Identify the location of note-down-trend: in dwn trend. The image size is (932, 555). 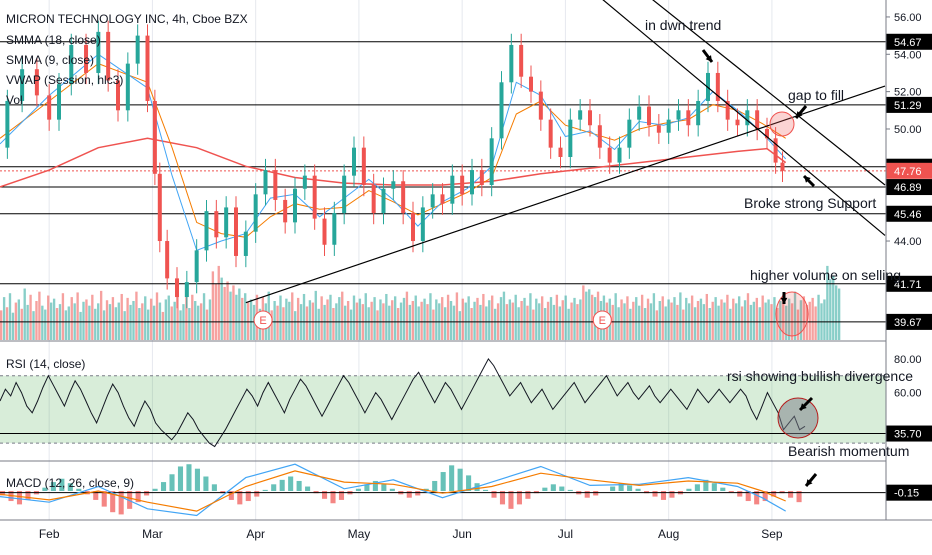
(683, 25).